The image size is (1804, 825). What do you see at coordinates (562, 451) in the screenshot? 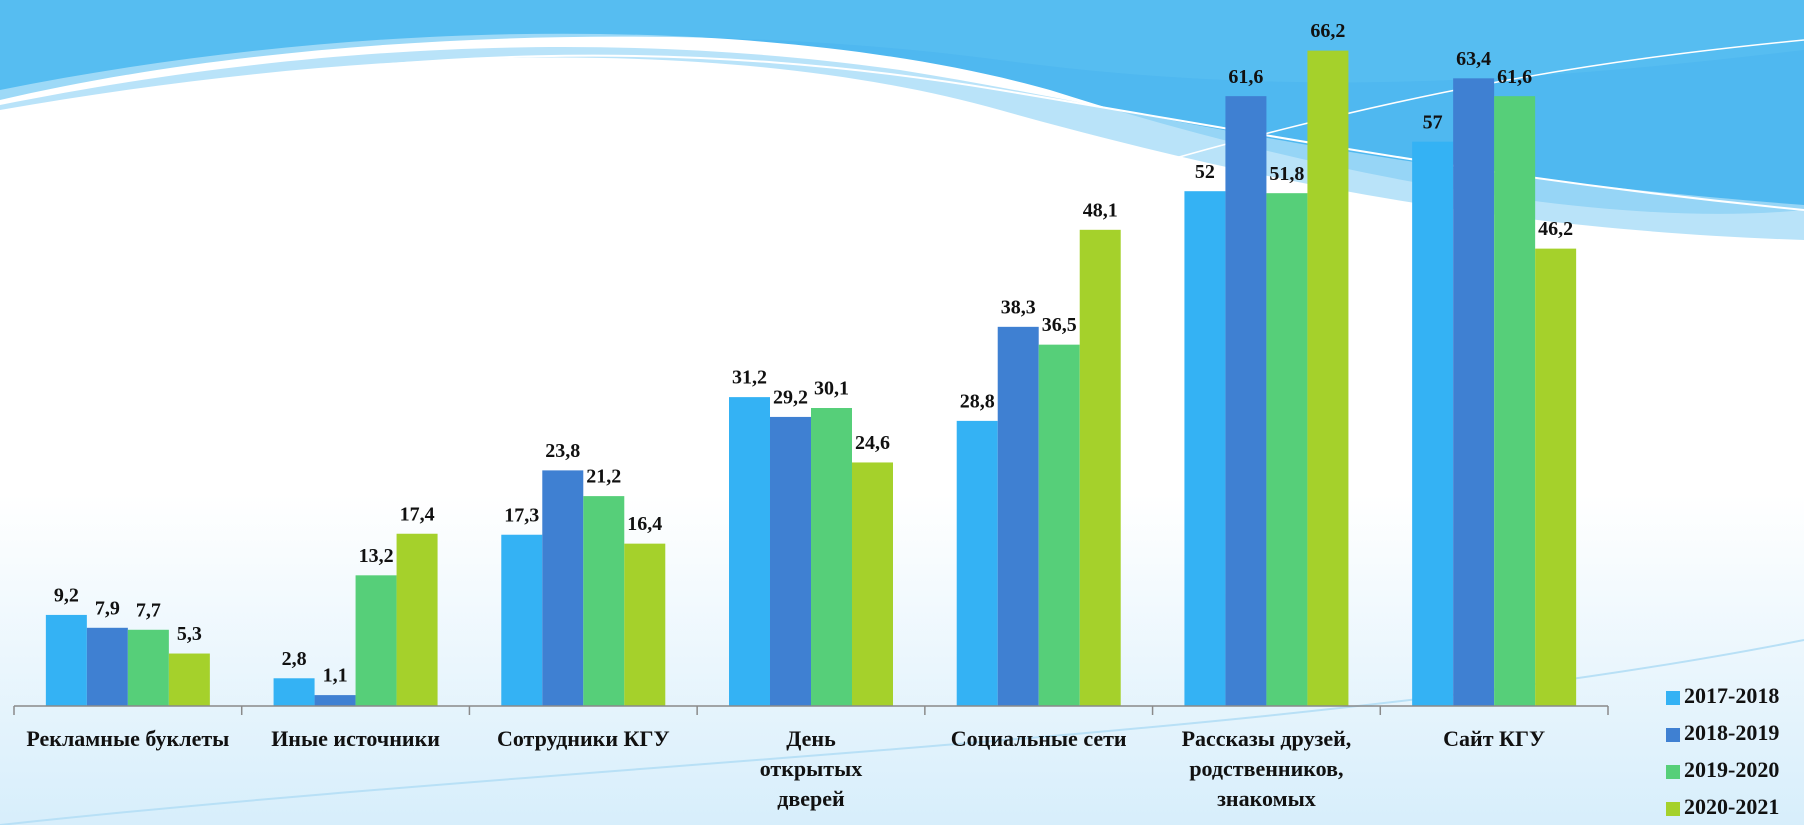
I see `value-label: 23,8` at bounding box center [562, 451].